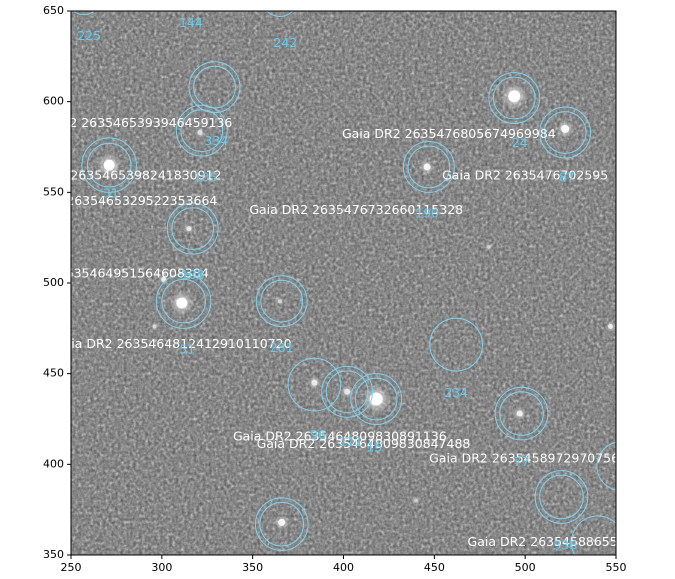 The height and width of the screenshot is (579, 675). What do you see at coordinates (216, 140) in the screenshot?
I see `source-number-label-3: 334` at bounding box center [216, 140].